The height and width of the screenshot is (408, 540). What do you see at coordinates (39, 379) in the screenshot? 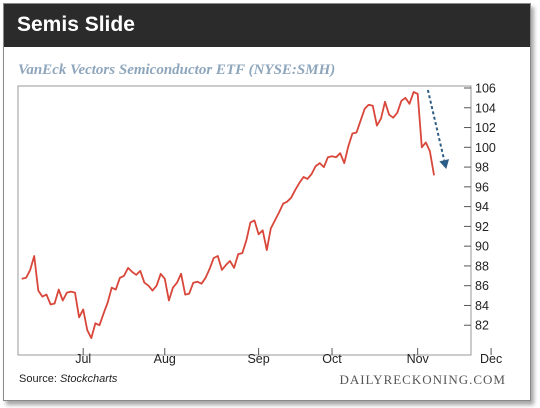
I see `source-prefix: Source:` at bounding box center [39, 379].